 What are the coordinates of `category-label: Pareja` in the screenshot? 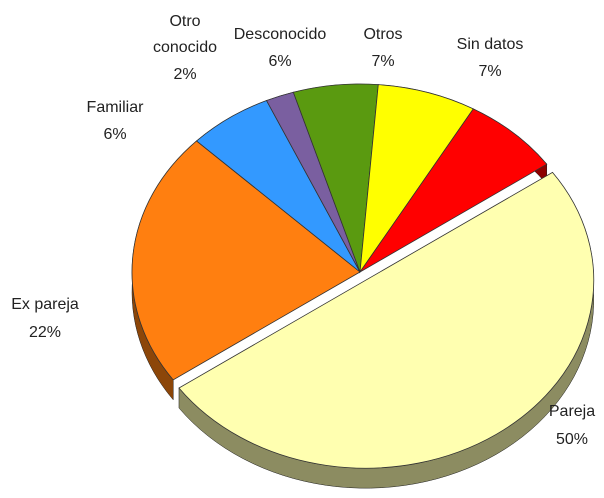 It's located at (572, 411).